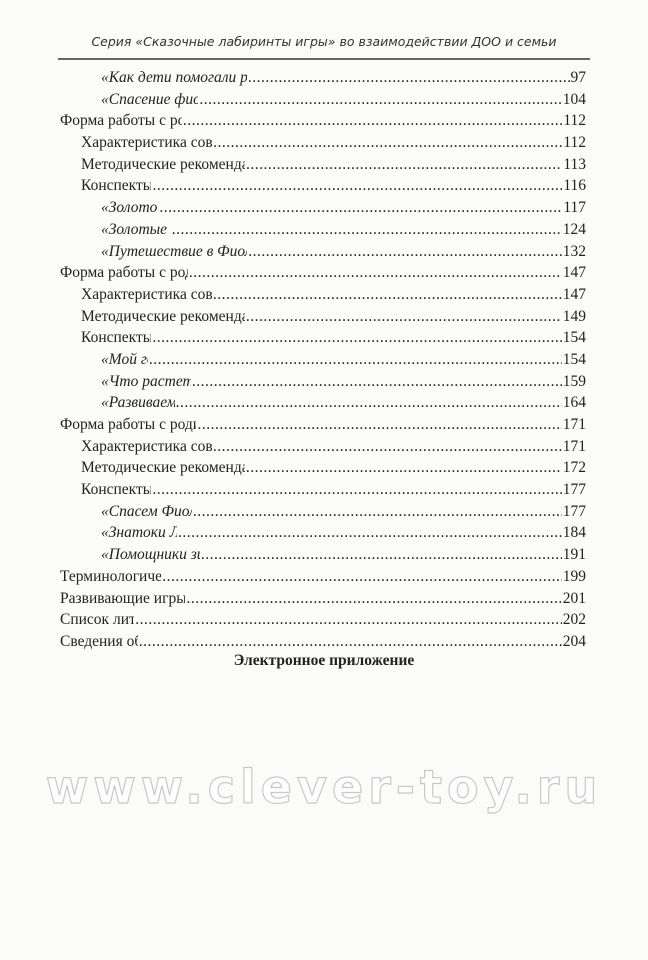 This screenshot has height=960, width=648. I want to click on toc-entry-title: «Спасение фиолетового леса», so click(149, 99).